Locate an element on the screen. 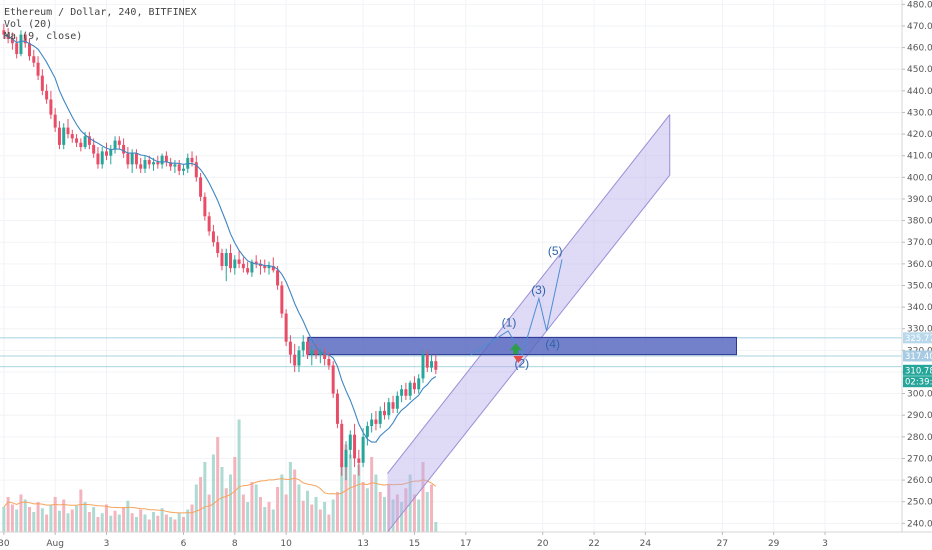 The image size is (932, 550). legend-ma: Ma (9, close) is located at coordinates (43, 36).